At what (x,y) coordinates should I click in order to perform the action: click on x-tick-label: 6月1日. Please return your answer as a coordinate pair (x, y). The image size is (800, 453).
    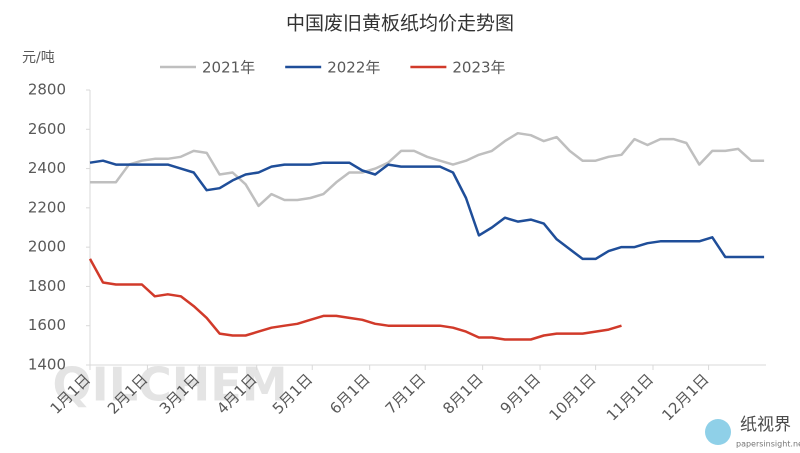
    Looking at the image, I should click on (349, 393).